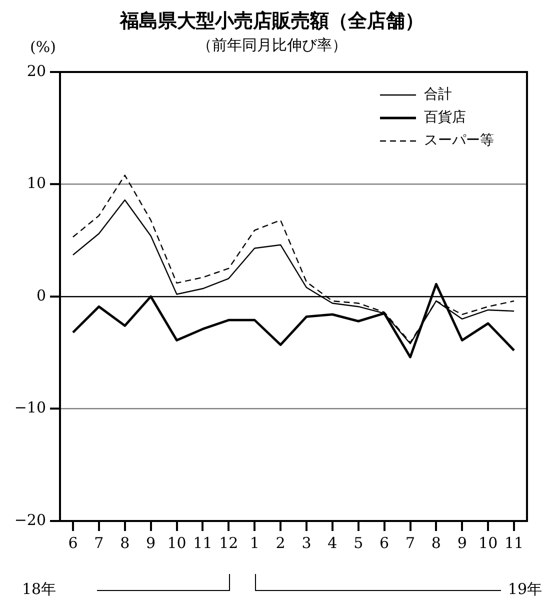  Describe the element at coordinates (30, 519) in the screenshot. I see `y-tick-label: −20` at that location.